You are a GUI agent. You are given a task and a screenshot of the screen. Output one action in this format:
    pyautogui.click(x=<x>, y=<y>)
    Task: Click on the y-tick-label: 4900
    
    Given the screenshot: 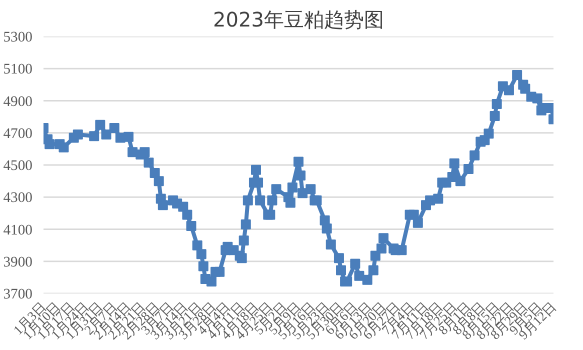 What is the action you would take?
    pyautogui.click(x=17, y=102)
    